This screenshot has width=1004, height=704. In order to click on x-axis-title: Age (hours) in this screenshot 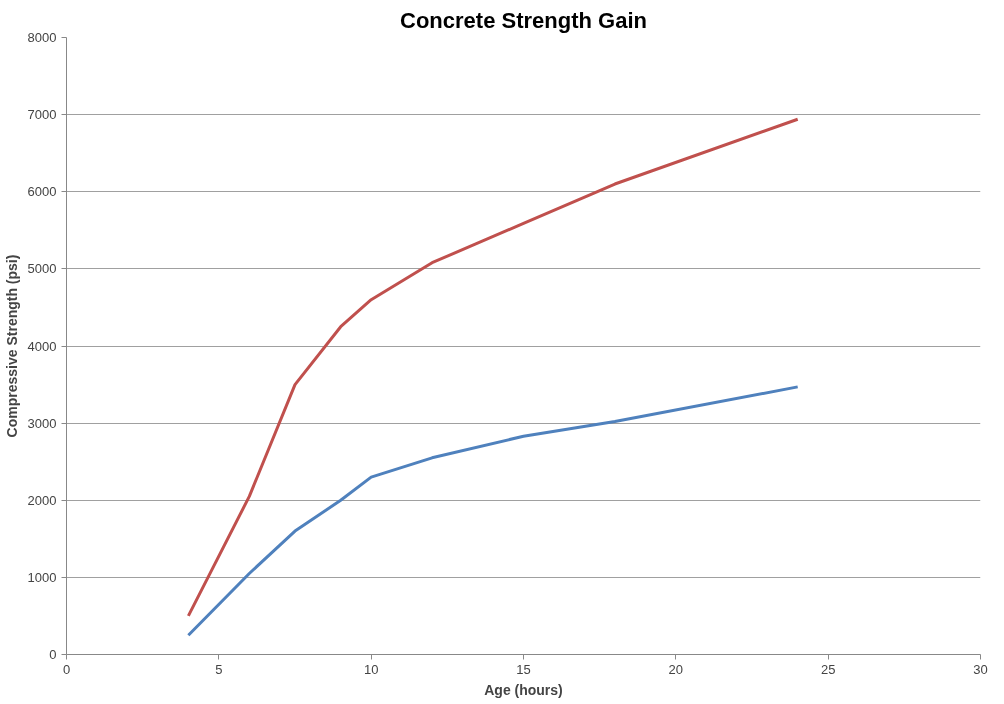, I will do `click(523, 689)`.